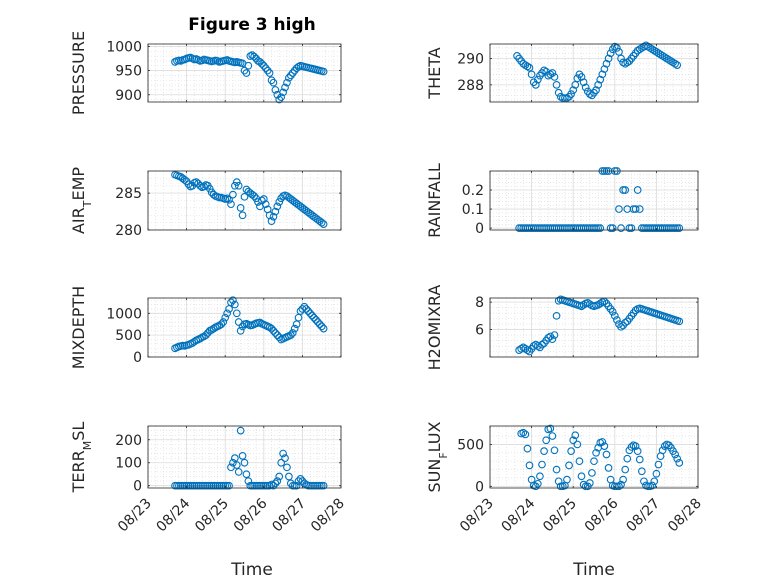 This screenshot has height=583, width=778. I want to click on theta-subplot: 288 290 THETA, so click(562, 72).